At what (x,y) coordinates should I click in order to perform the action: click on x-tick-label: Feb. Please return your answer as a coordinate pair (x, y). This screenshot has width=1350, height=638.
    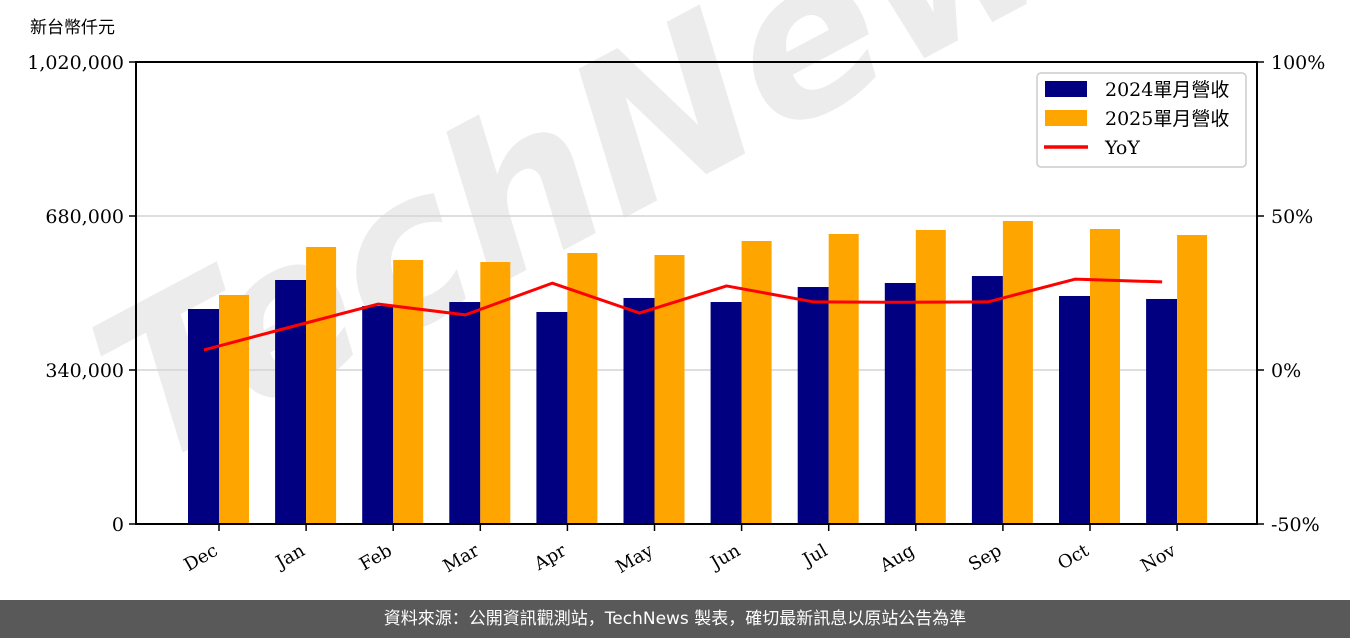
    Looking at the image, I should click on (376, 557).